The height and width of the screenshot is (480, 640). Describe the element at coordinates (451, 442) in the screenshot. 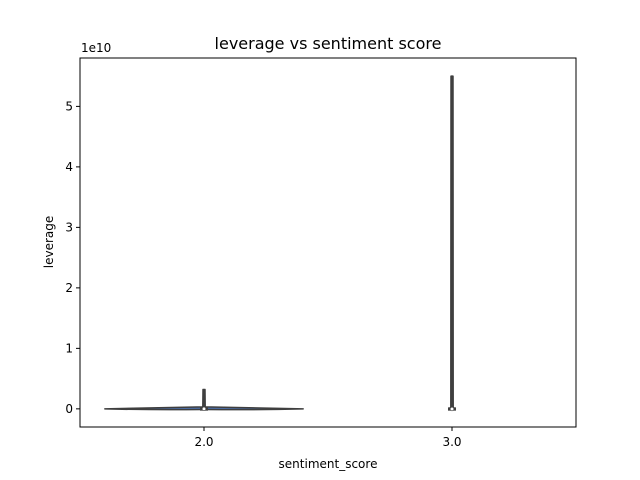

I see `x-tick-label: 3.0` at that location.